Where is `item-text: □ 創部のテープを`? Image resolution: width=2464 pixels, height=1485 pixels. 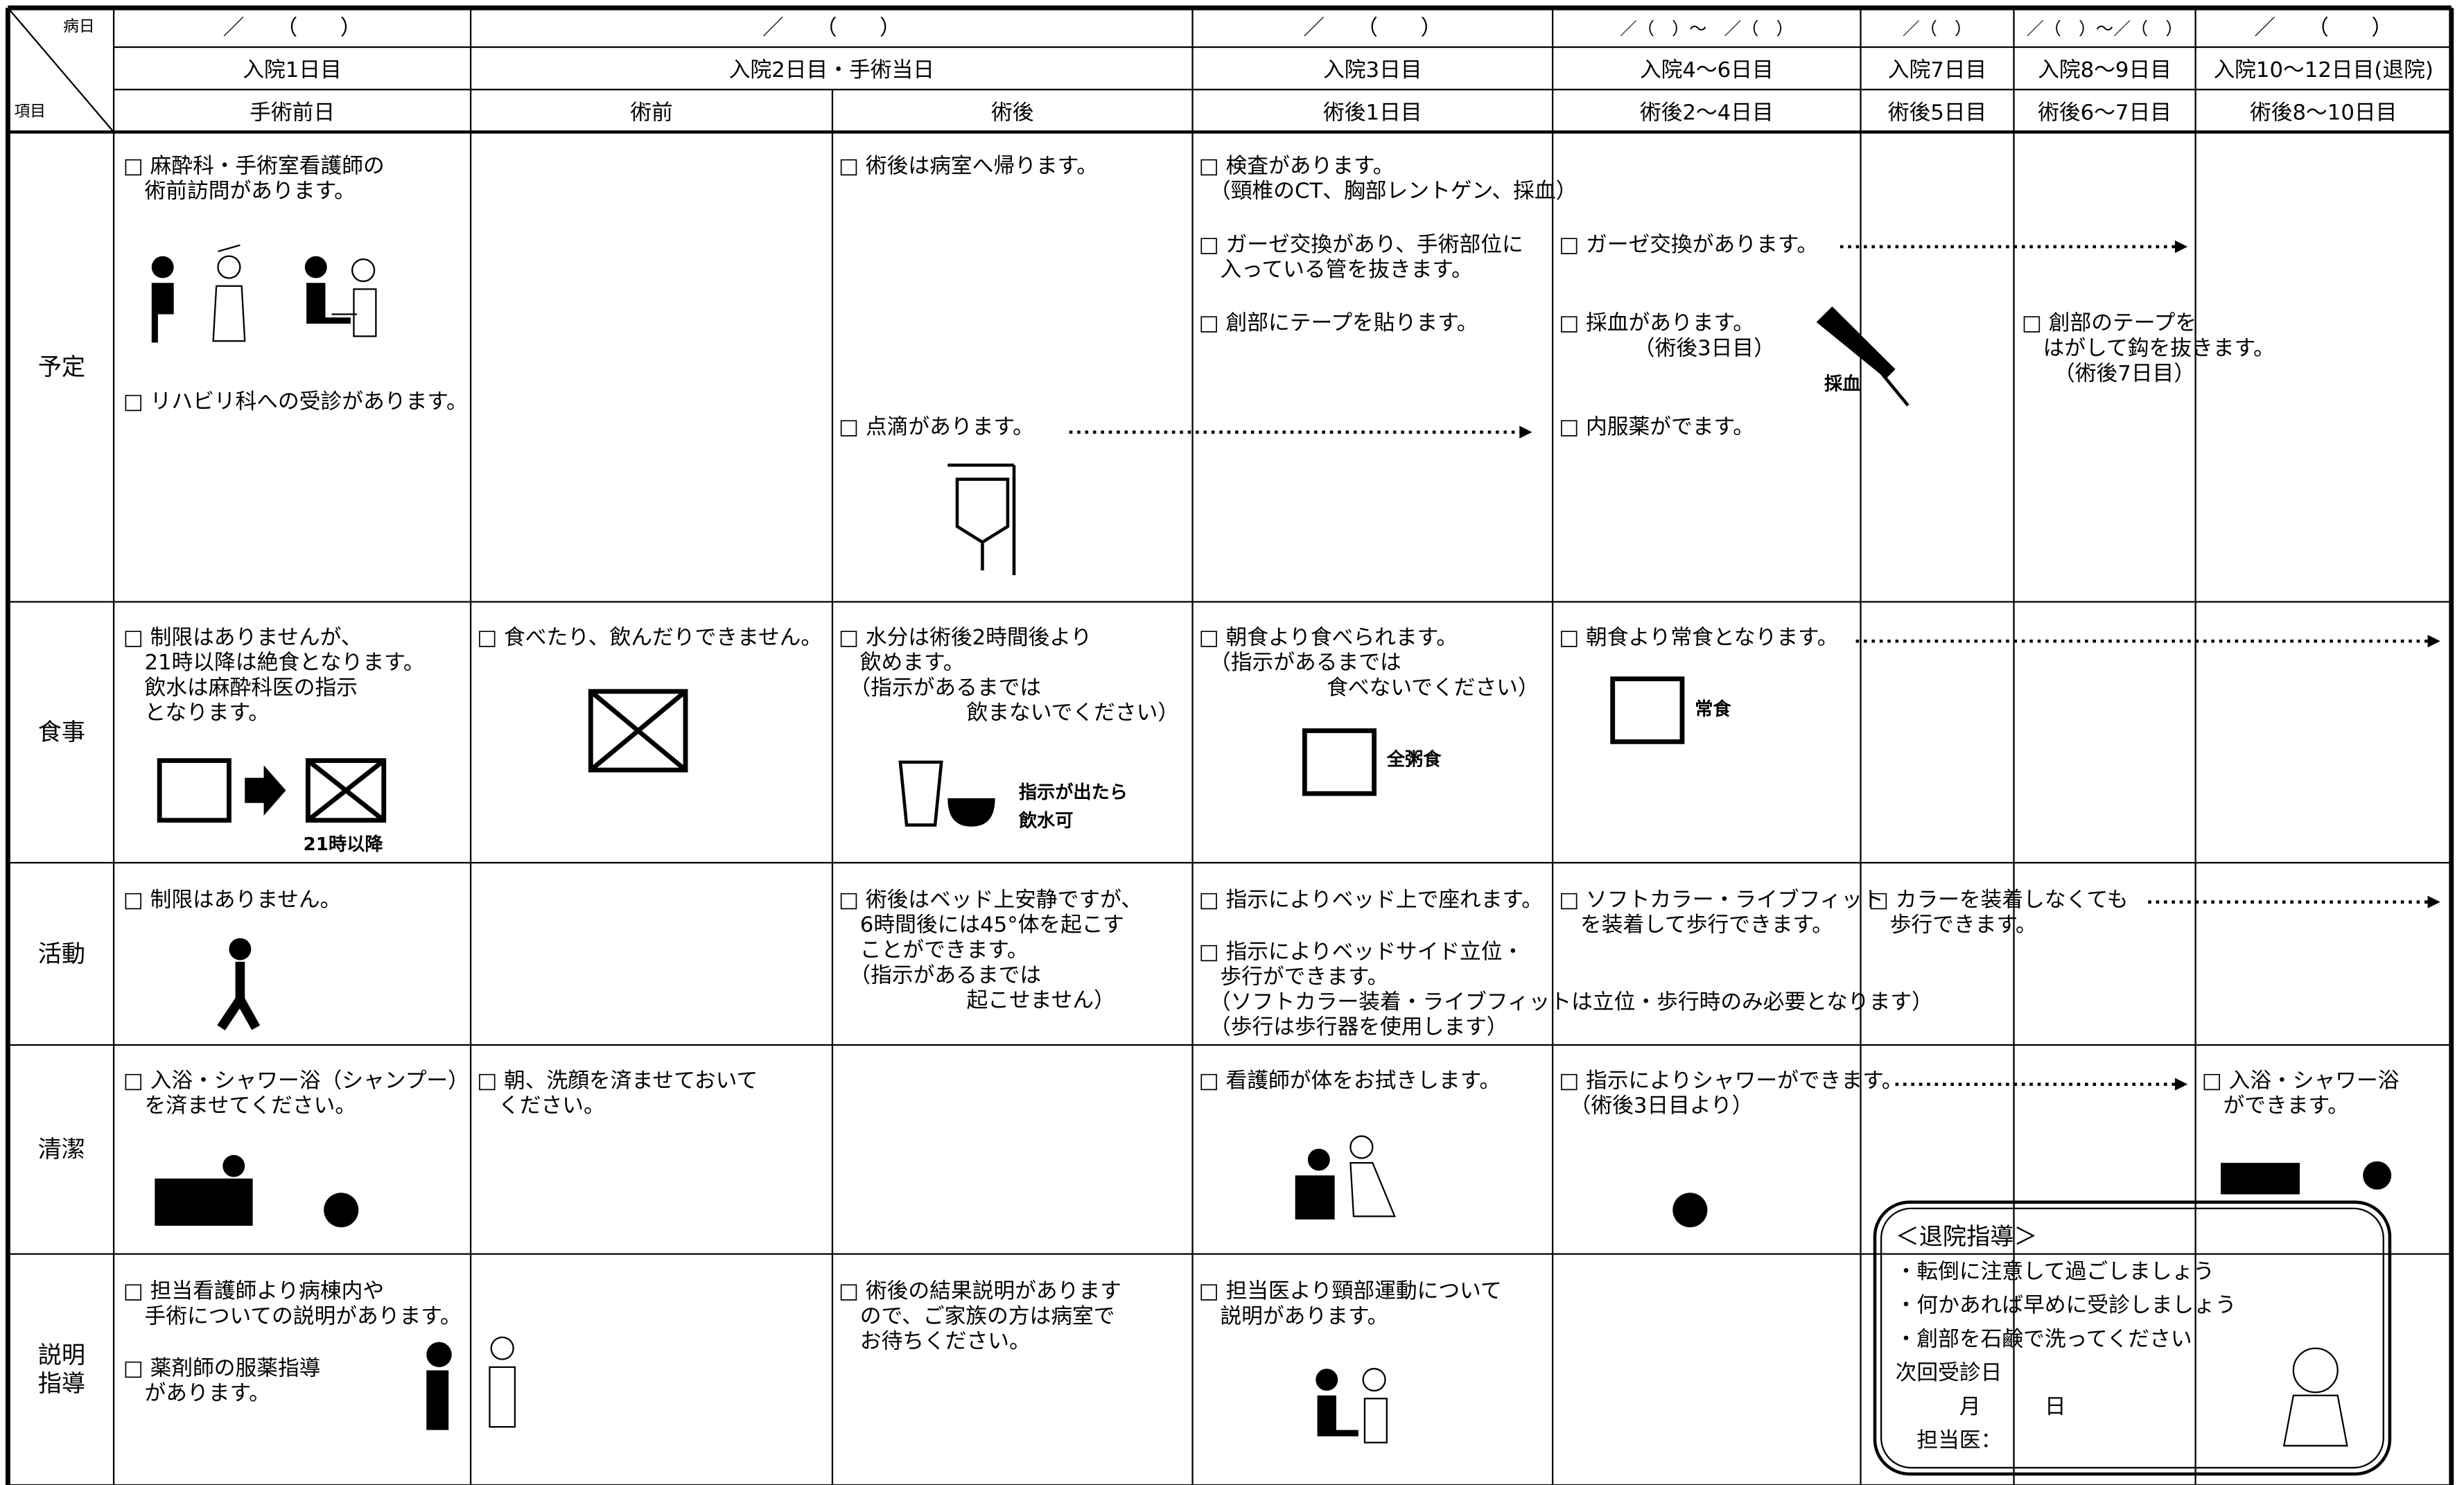
item-text: □ 創部のテープを is located at coordinates (2109, 323).